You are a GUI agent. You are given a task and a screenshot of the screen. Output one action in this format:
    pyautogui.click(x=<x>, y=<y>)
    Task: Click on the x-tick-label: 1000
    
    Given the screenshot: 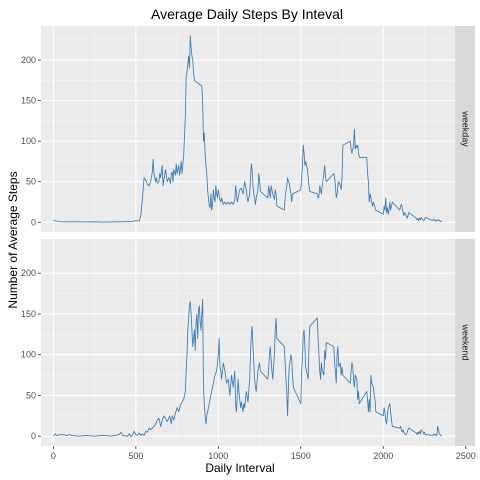 What is the action you would take?
    pyautogui.click(x=218, y=456)
    